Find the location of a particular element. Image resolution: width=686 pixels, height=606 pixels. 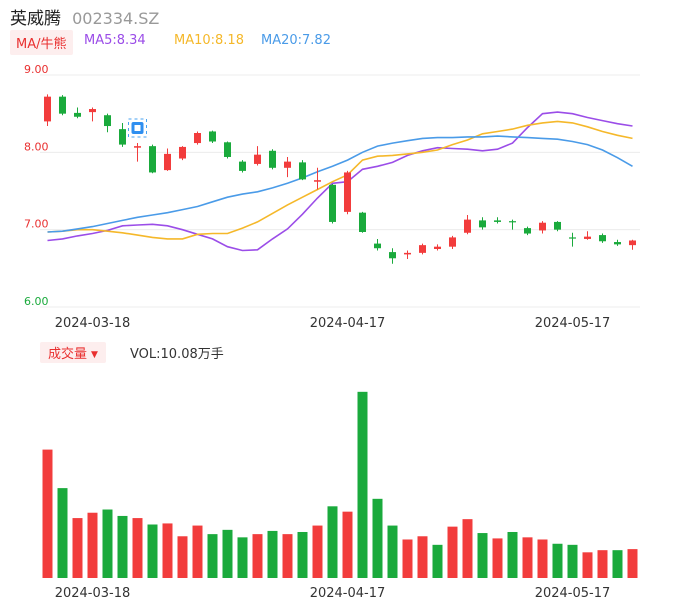

volume-date-axis: 2024-03-18 2024-04-17 2024-05-17 is located at coordinates (333, 593).